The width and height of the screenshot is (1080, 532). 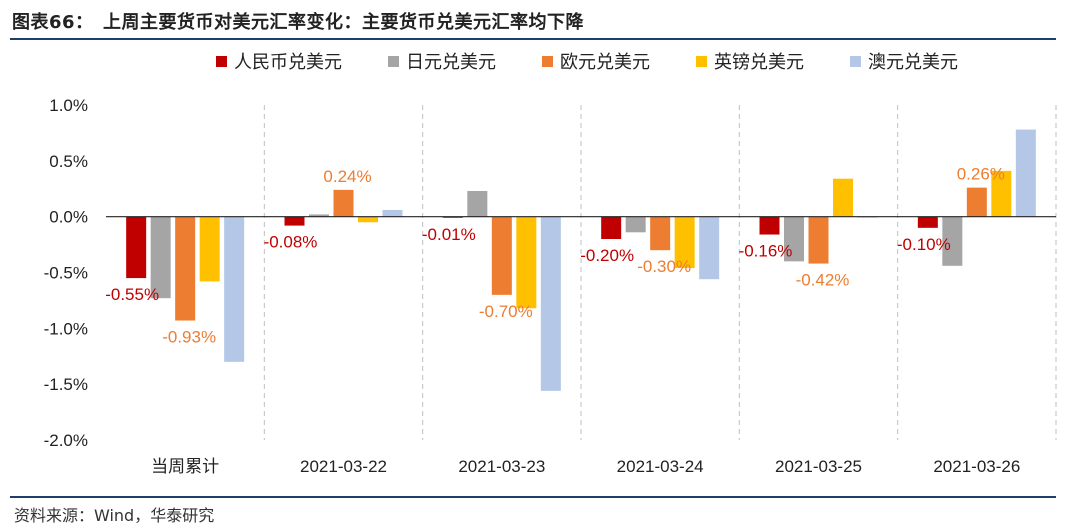 I want to click on chart-title: 图表66： 上周主要货币对美元汇率变化：主要货币兑美元汇率均下降, so click(x=298, y=22).